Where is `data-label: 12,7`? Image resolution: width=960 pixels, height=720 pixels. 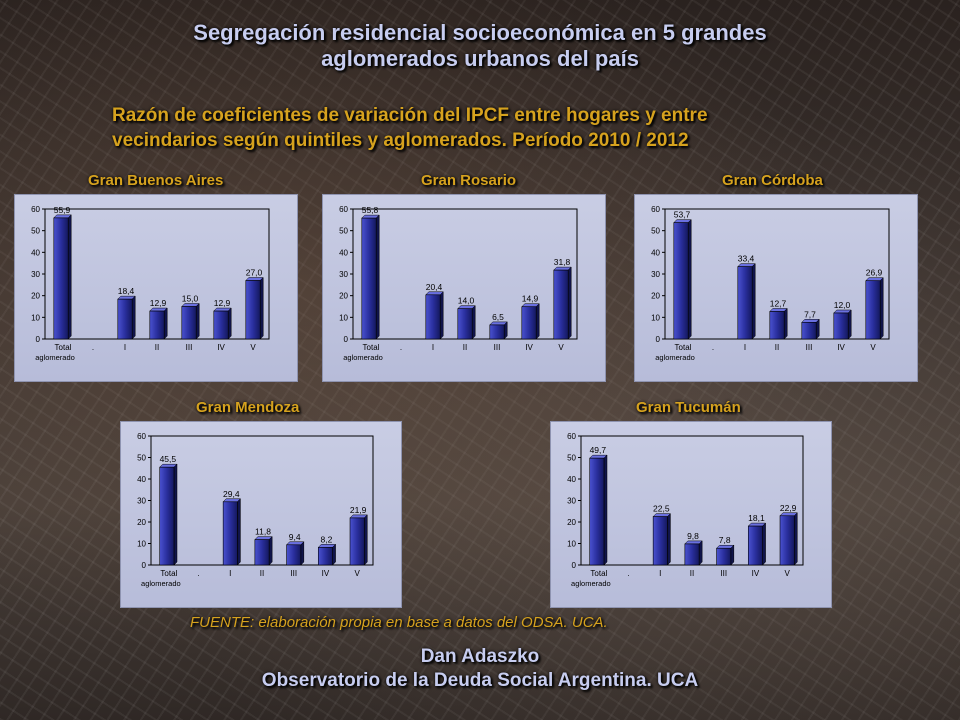
data-label: 12,7 is located at coordinates (778, 303).